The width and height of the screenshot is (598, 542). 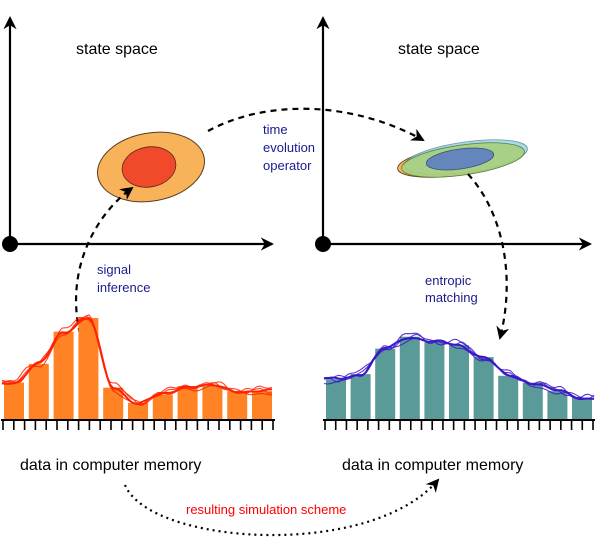 What do you see at coordinates (451, 297) in the screenshot?
I see `entropic-matching-line-2: matching` at bounding box center [451, 297].